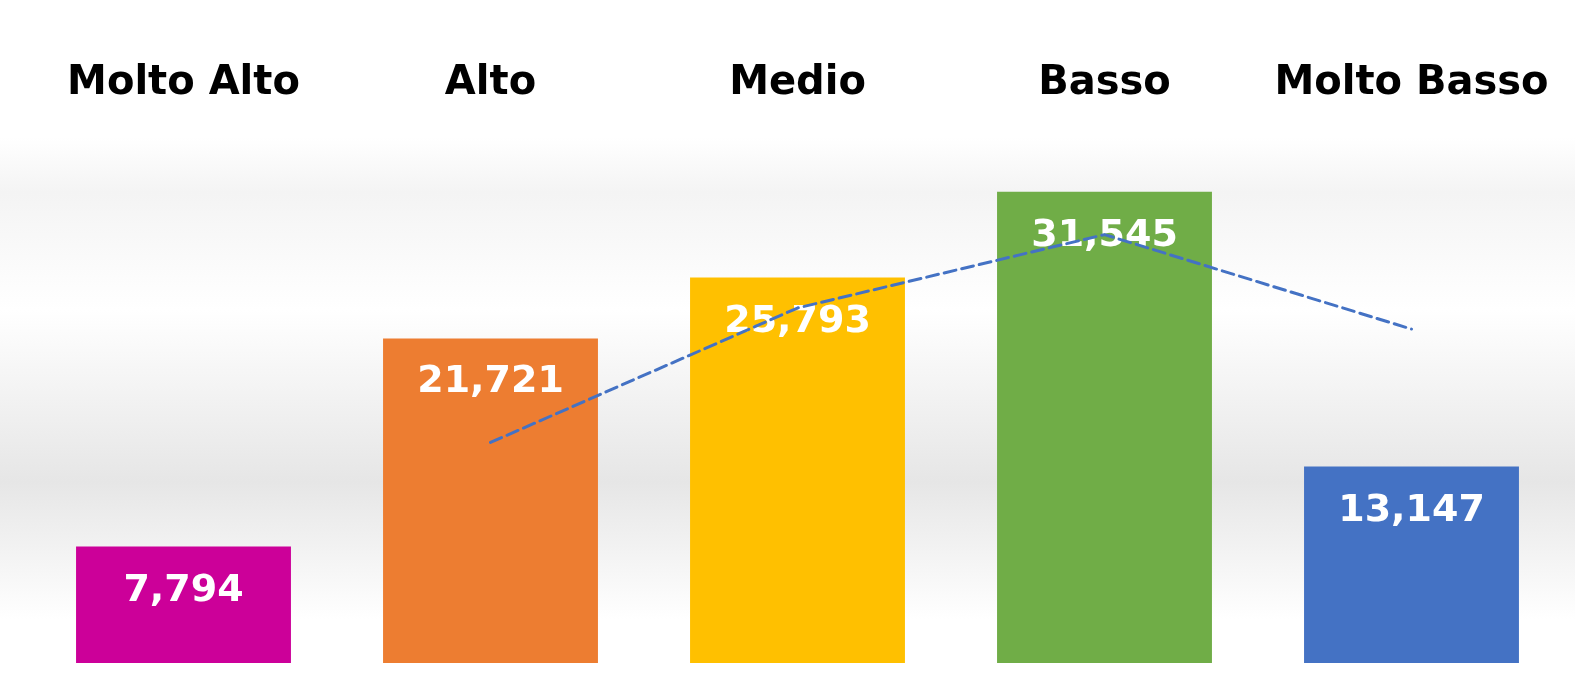 The height and width of the screenshot is (688, 1575). I want to click on x-tick-label: Basso, so click(1104, 80).